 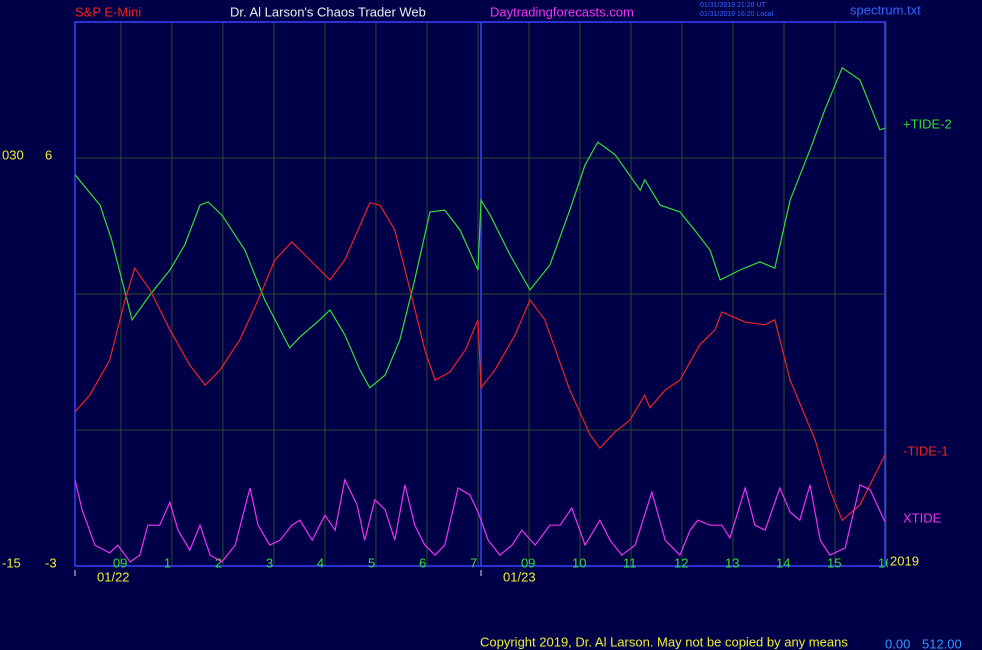 I want to click on instrument: S&P E-Mini, so click(x=108, y=11).